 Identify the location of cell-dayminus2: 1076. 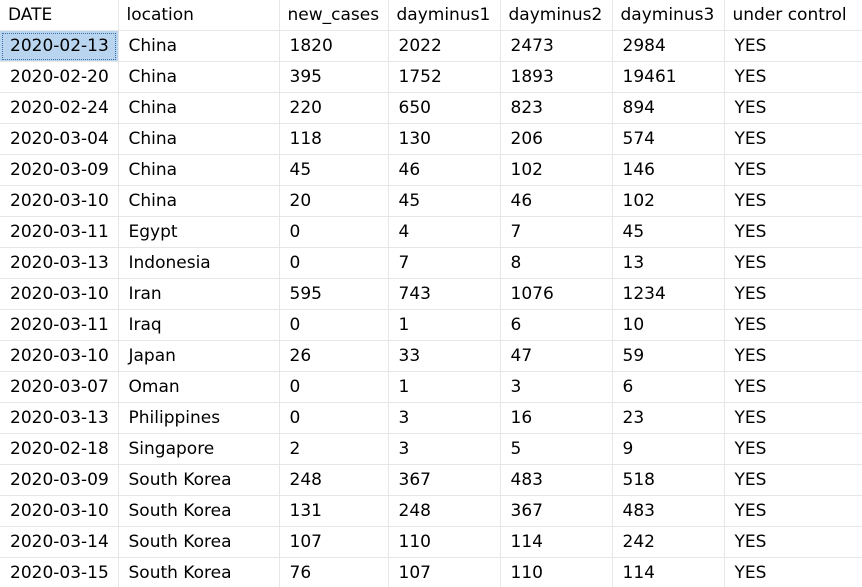
(556, 294).